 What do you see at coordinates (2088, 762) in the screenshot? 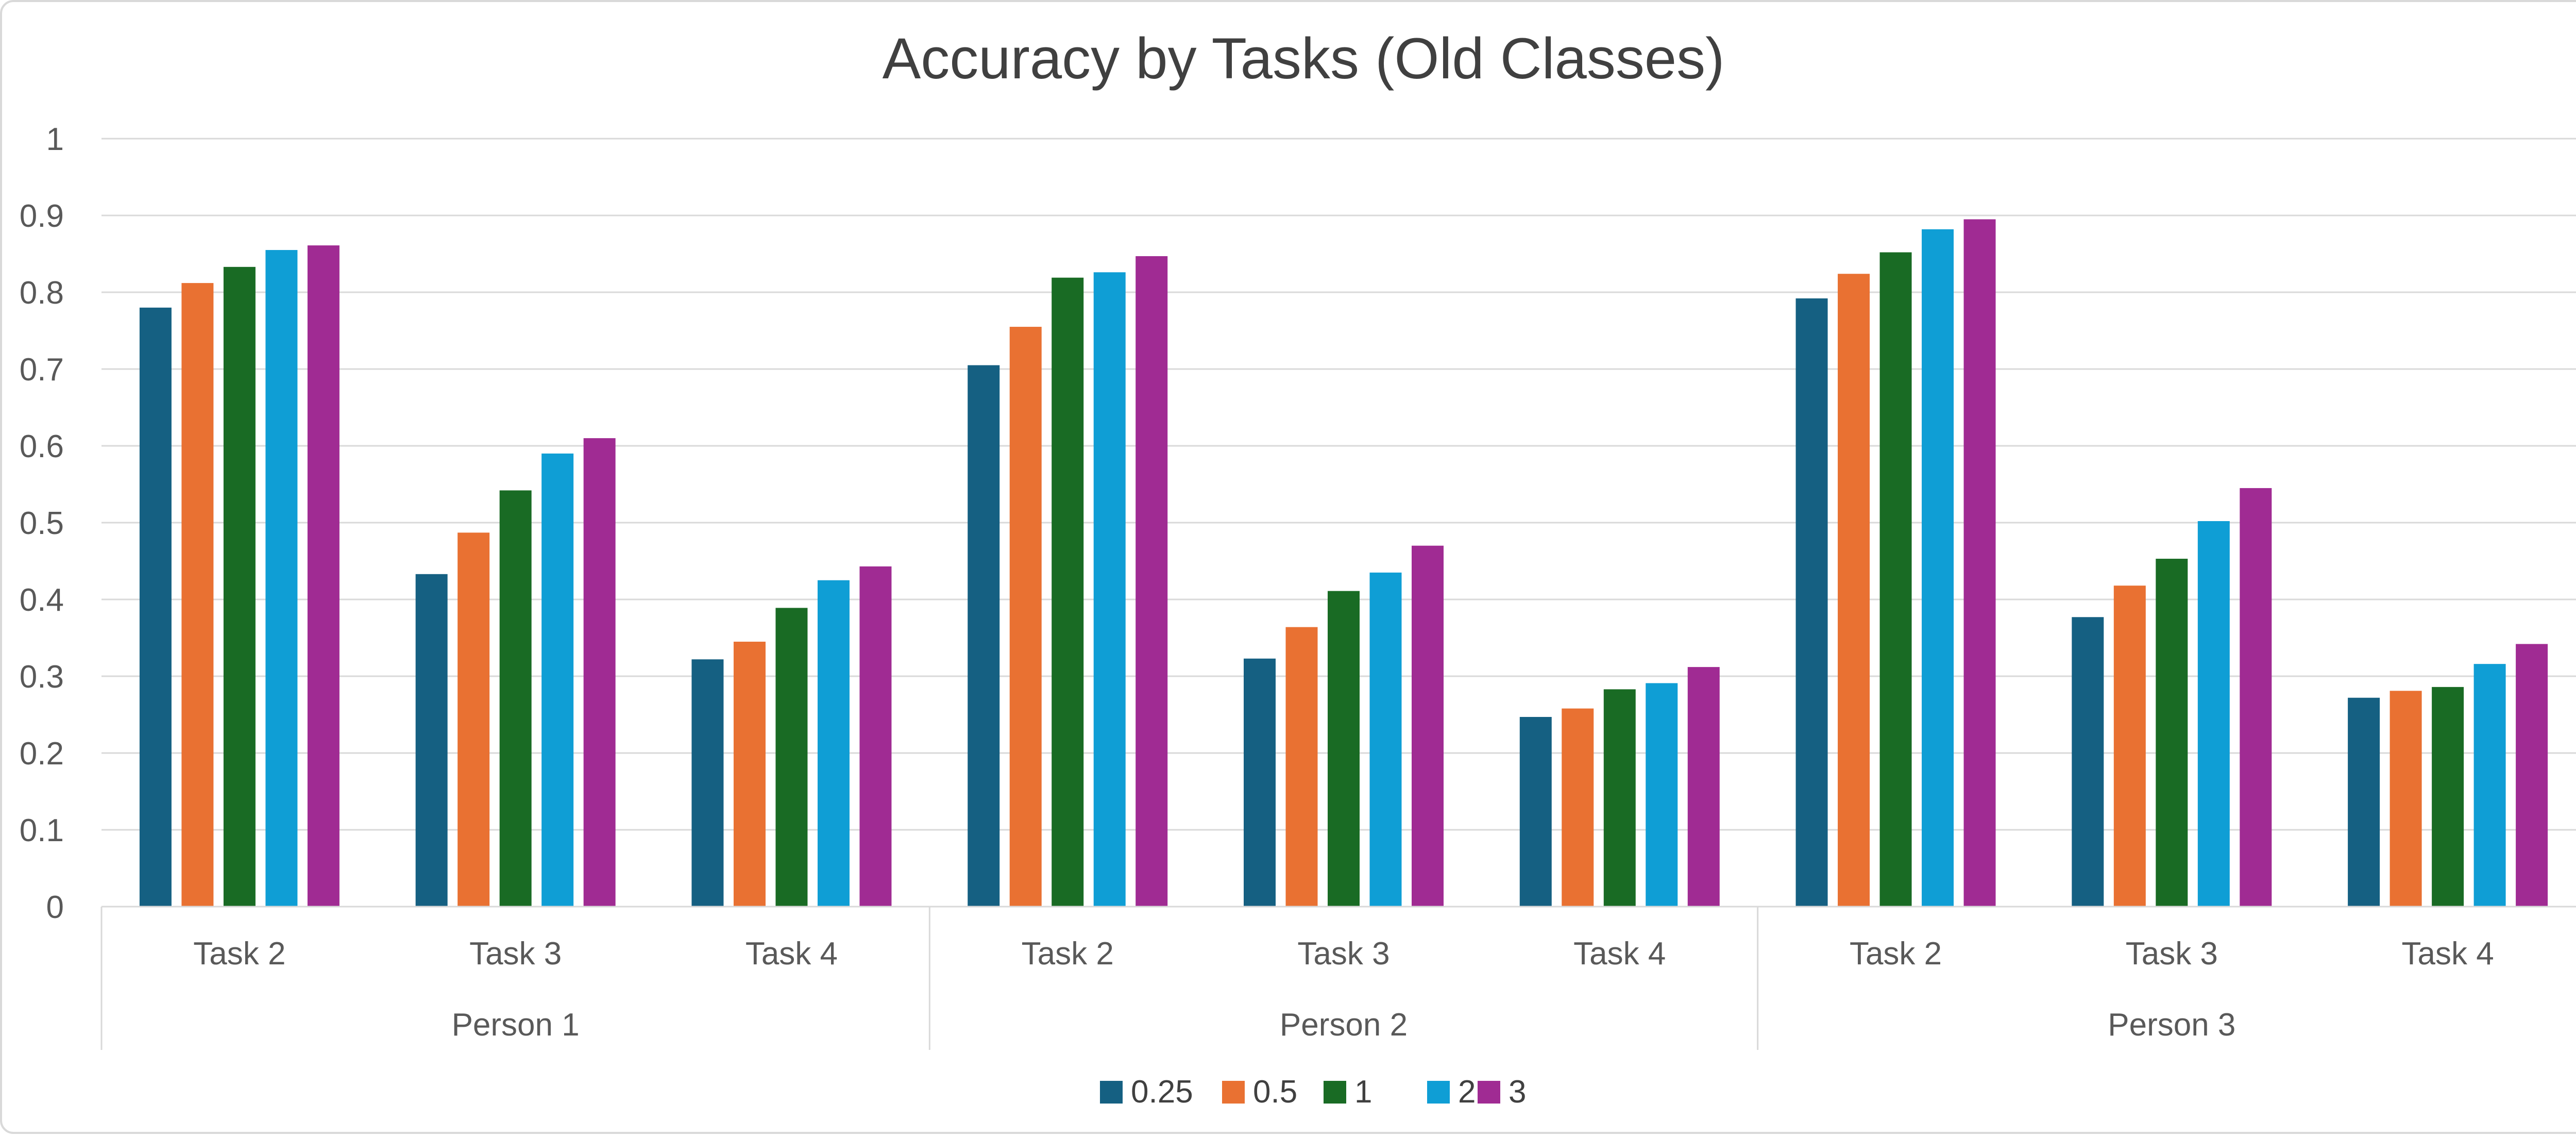
I see `bar-series-0.25-cat-8` at bounding box center [2088, 762].